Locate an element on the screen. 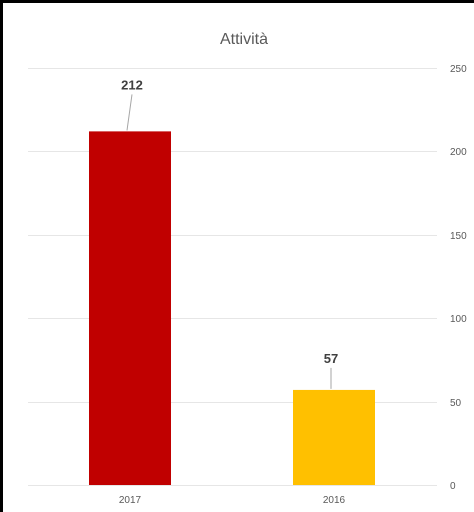  x-axis: 2017 2016 is located at coordinates (232, 500).